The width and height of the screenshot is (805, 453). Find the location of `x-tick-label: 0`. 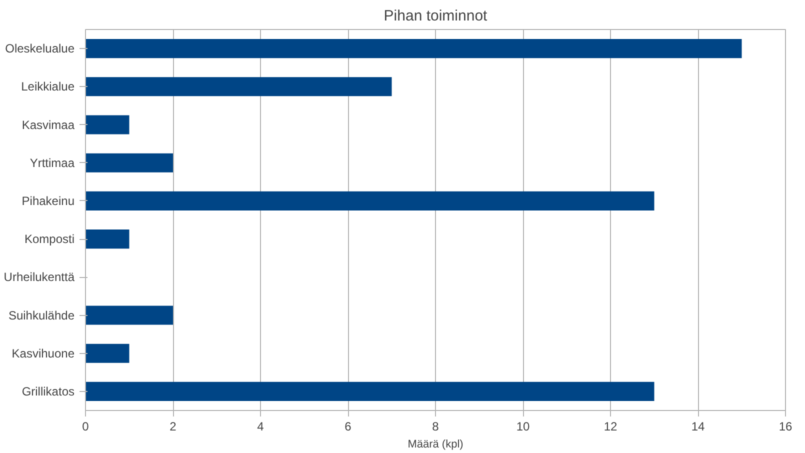

x-tick-label: 0 is located at coordinates (86, 427).